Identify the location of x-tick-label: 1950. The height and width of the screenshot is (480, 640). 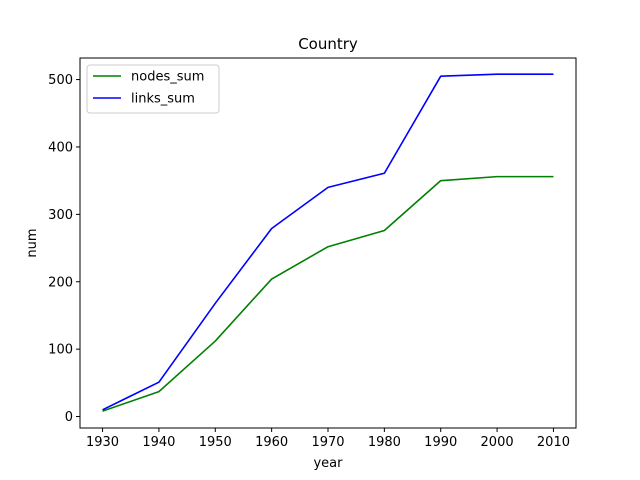
(215, 442).